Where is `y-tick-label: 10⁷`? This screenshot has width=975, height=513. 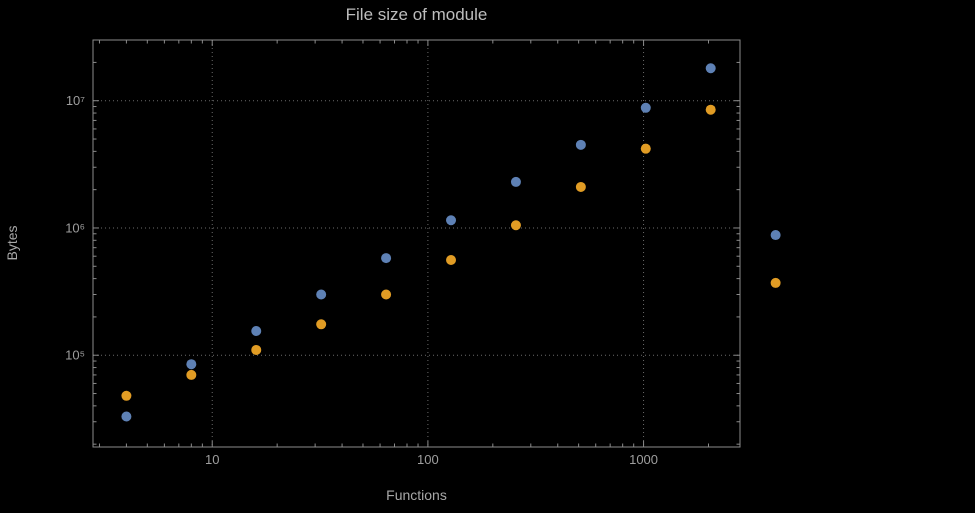
y-tick-label: 10⁷ is located at coordinates (75, 100).